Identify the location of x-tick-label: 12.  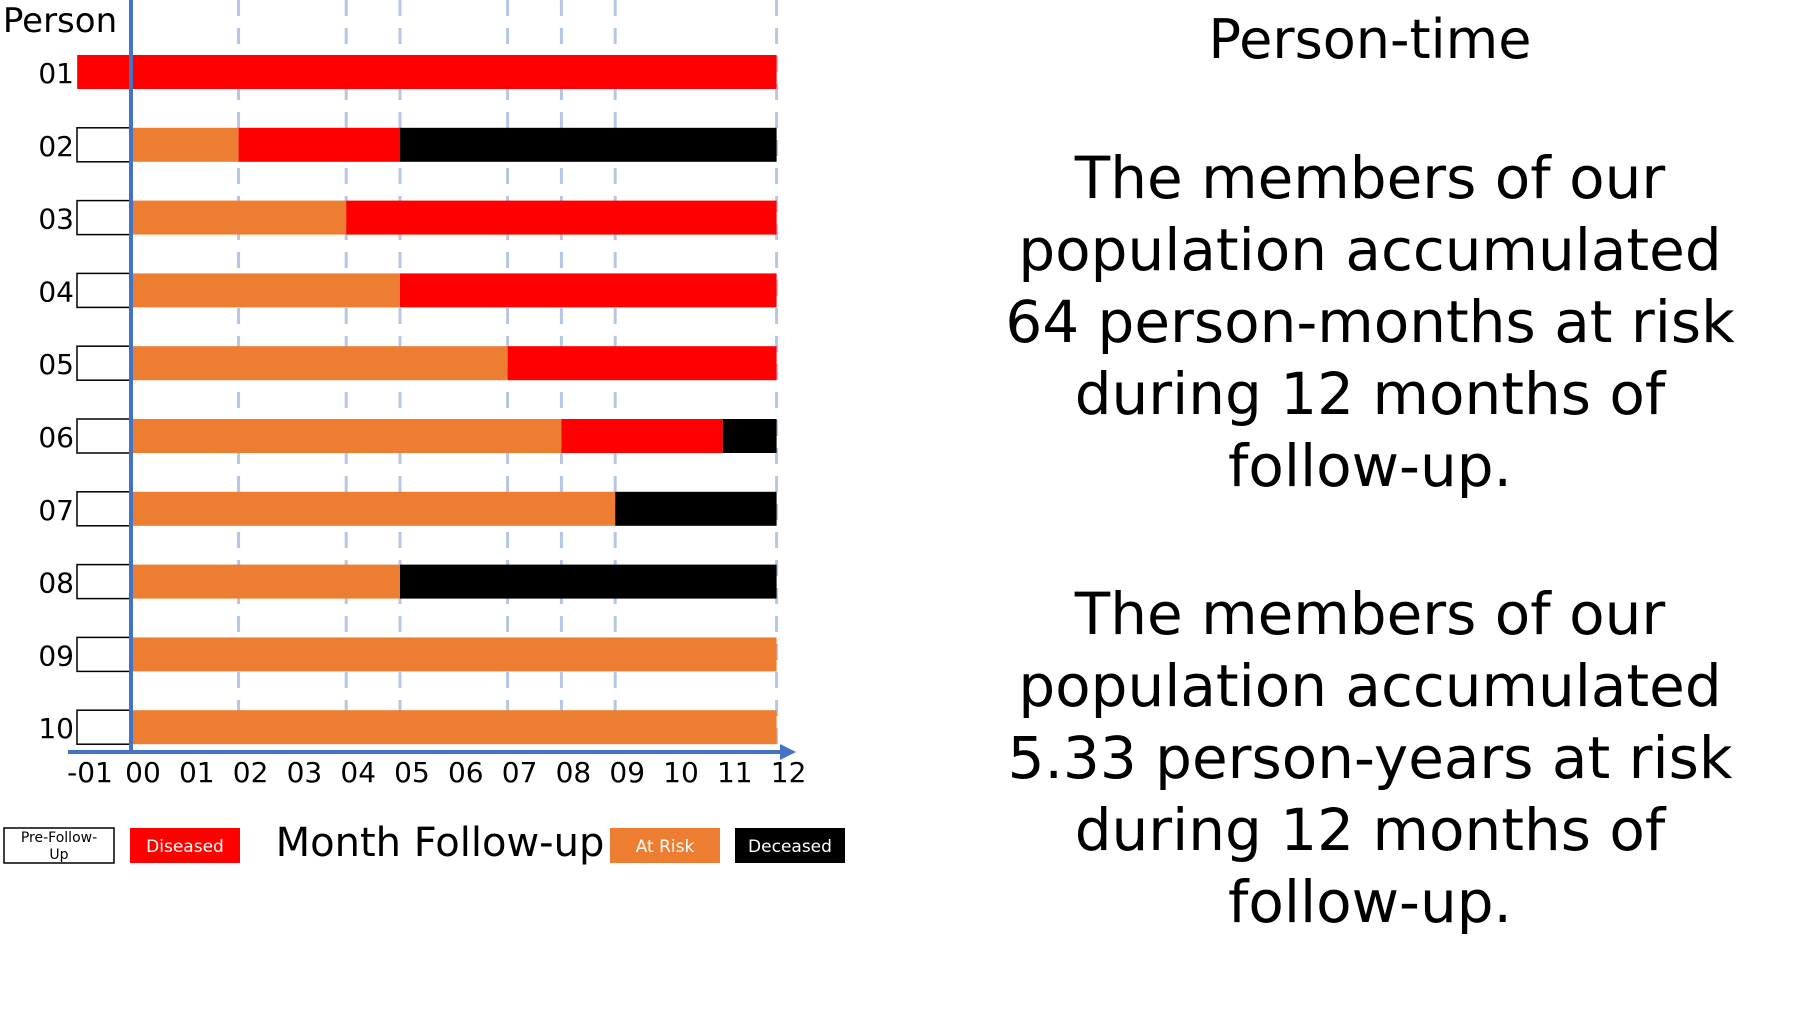
(789, 772).